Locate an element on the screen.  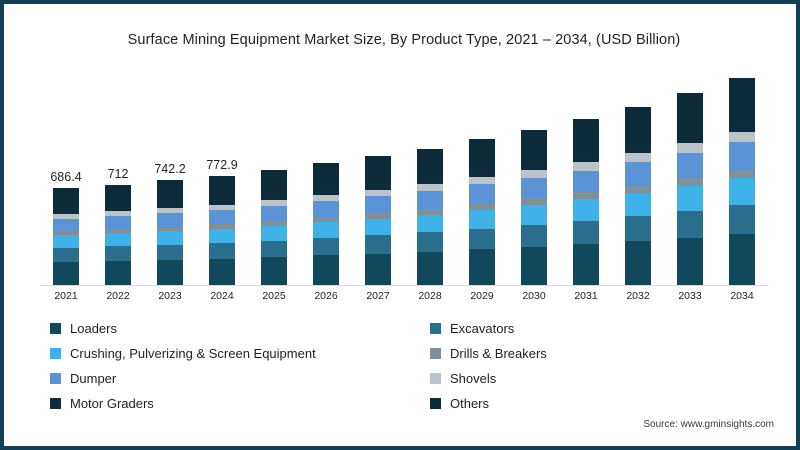
bar-segment-2030-s5 is located at coordinates (534, 174).